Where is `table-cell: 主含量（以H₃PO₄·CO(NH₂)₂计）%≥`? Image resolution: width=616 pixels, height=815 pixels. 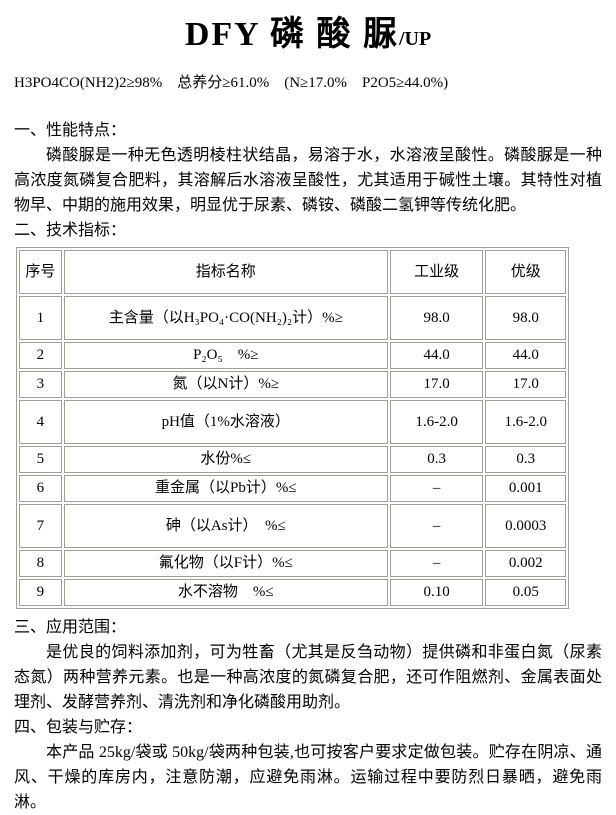 table-cell: 主含量（以H₃PO₄·CO(NH₂)₂计）%≥ is located at coordinates (225, 318).